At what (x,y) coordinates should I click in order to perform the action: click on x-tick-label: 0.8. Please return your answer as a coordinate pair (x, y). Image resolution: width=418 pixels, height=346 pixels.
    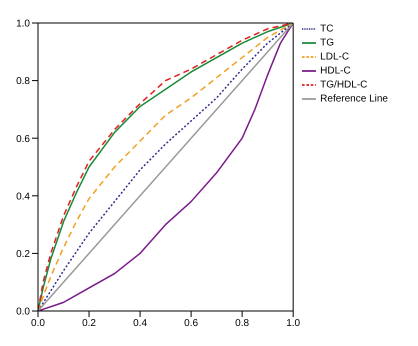
    Looking at the image, I should click on (242, 324).